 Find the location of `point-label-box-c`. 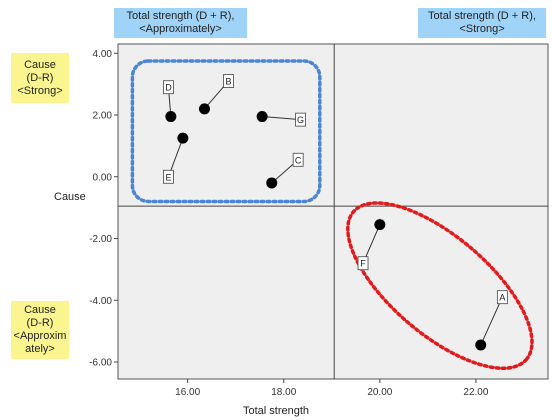

point-label-box-c is located at coordinates (298, 159).